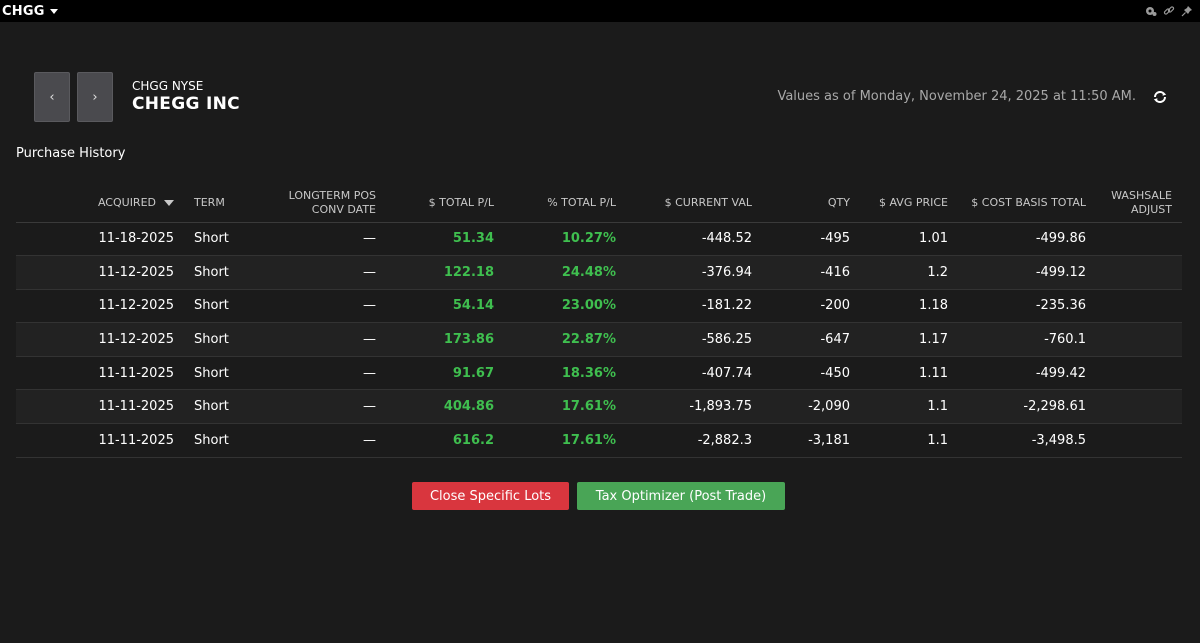 The height and width of the screenshot is (643, 1200). I want to click on col-acquired: ACQUIRED, so click(100, 203).